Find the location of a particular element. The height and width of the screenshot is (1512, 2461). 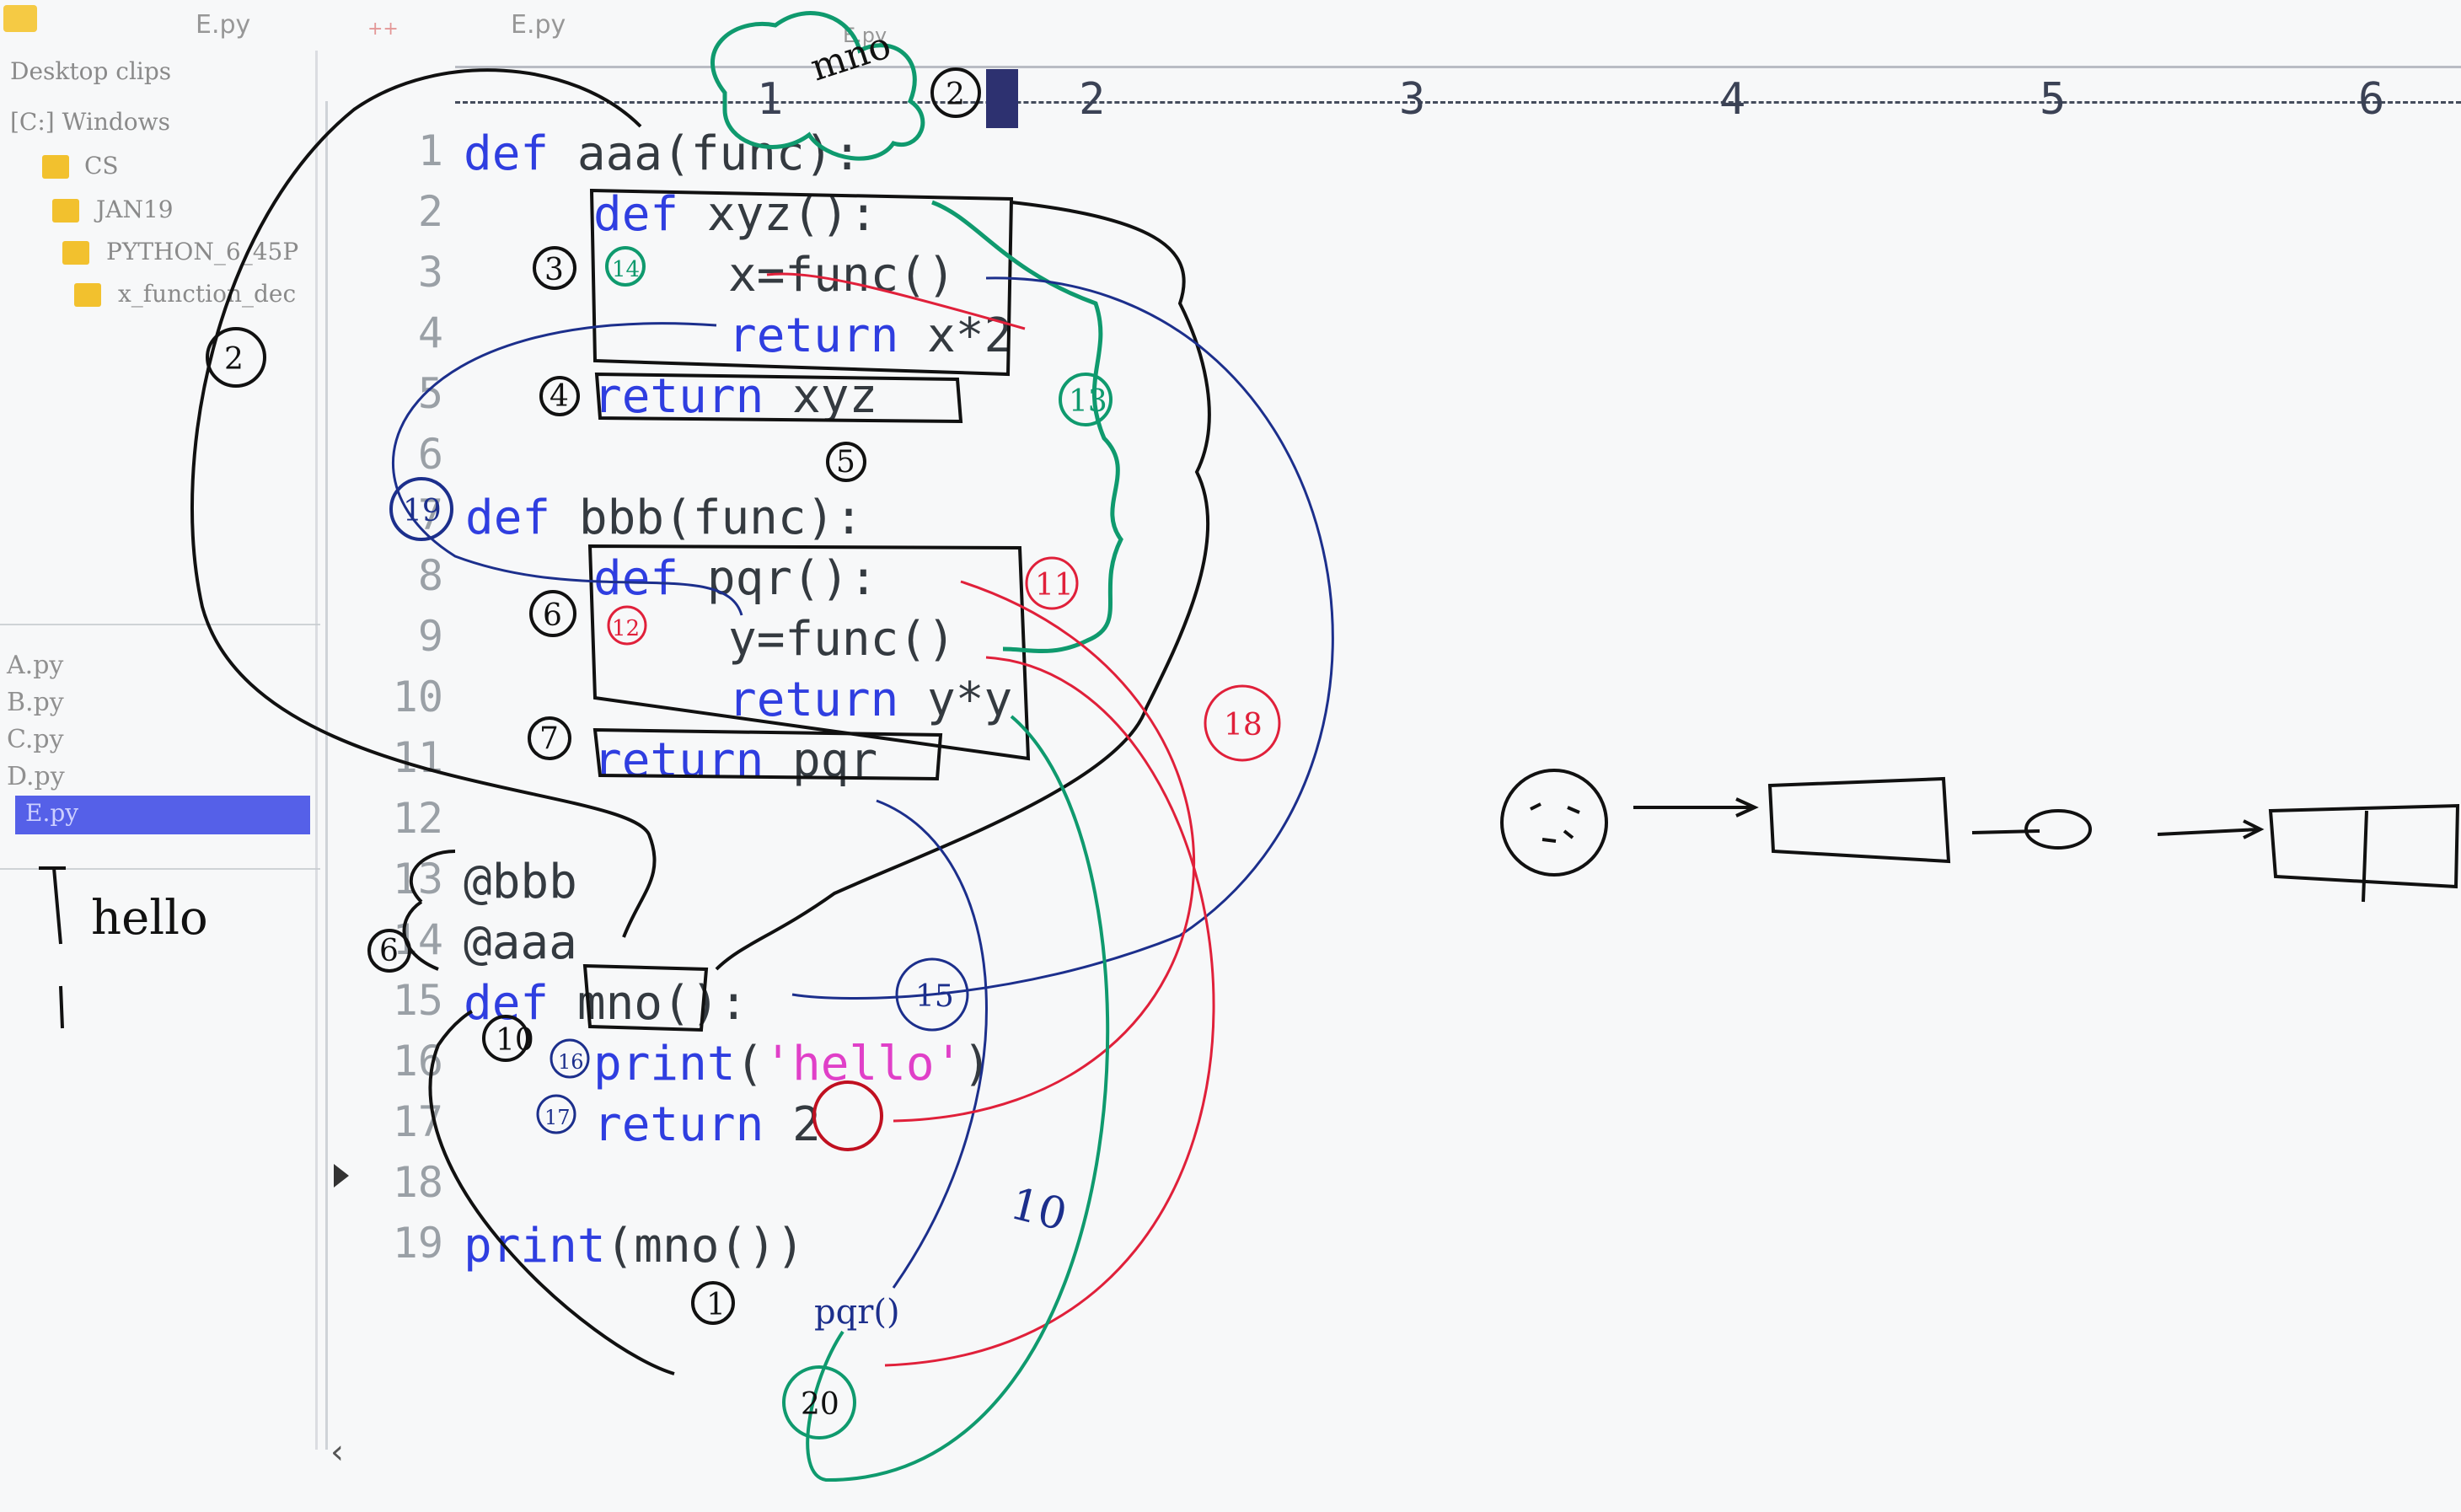

file-item-selected: E.py is located at coordinates (162, 815).